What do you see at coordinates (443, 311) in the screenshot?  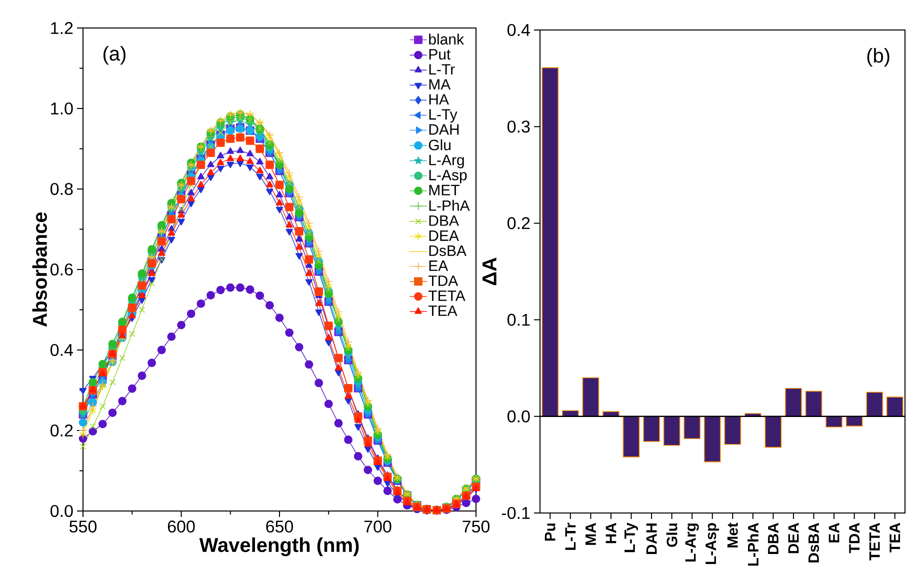 I see `legend-label: TEA` at bounding box center [443, 311].